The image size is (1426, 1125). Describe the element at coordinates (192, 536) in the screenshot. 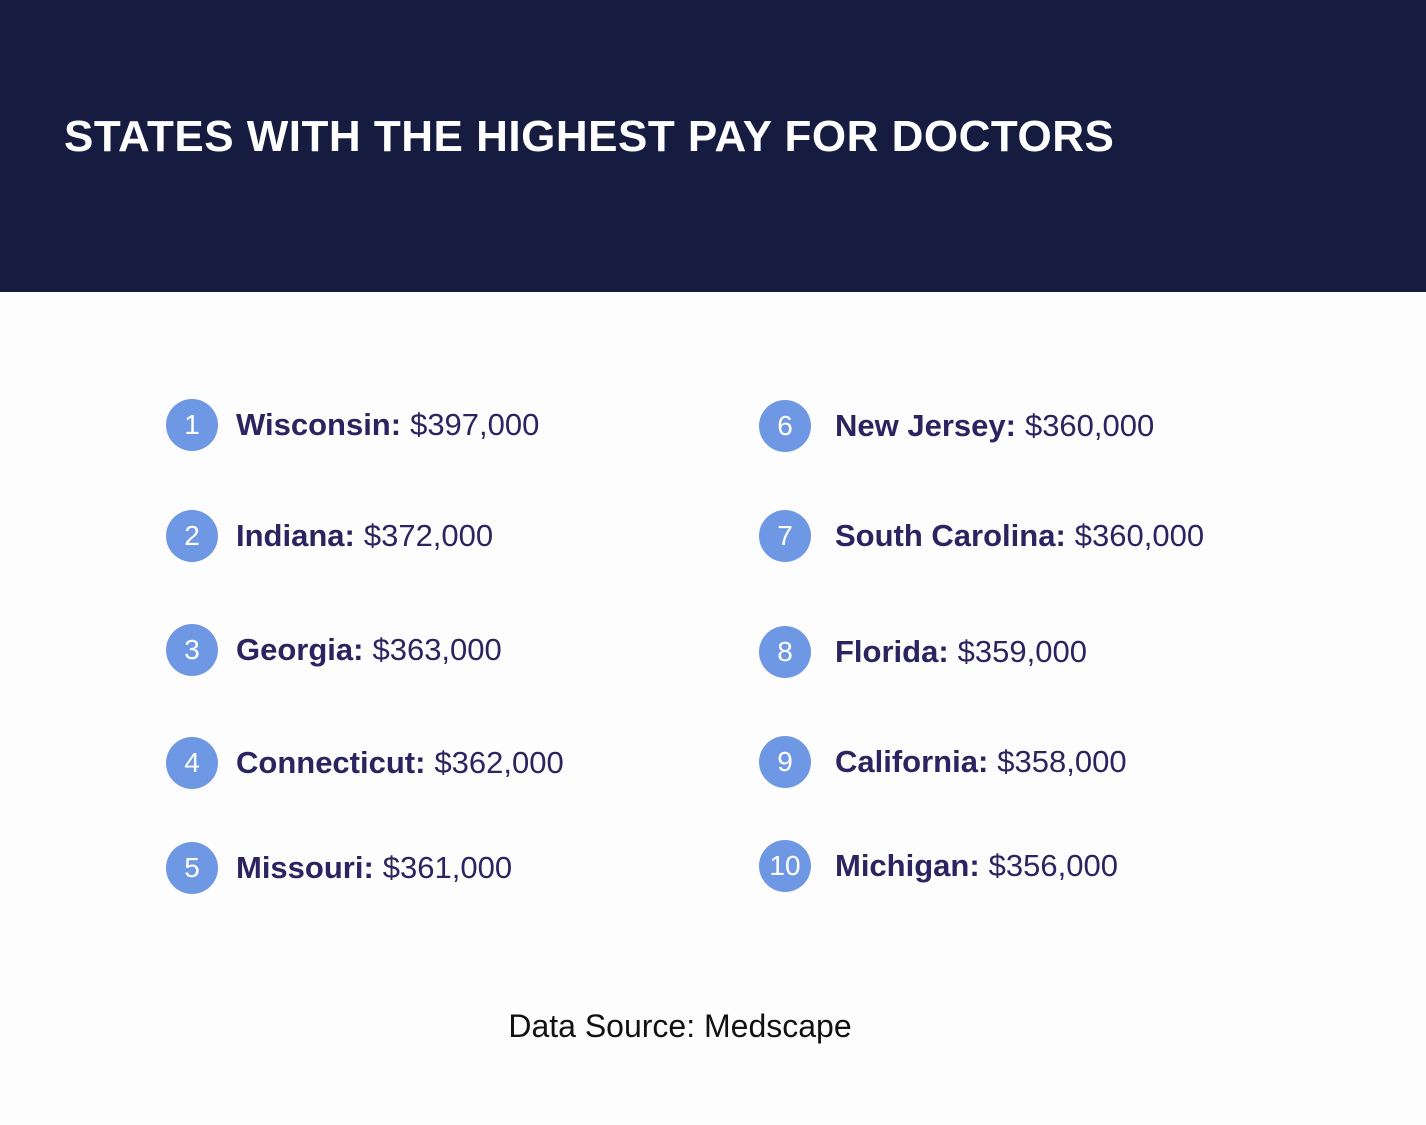

I see `rank-badge: 2` at that location.